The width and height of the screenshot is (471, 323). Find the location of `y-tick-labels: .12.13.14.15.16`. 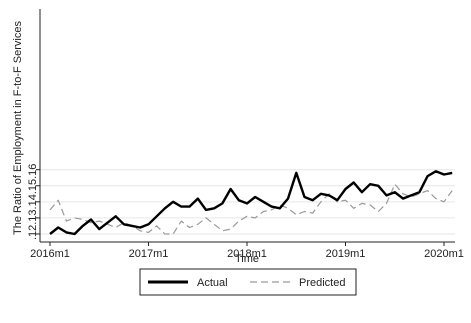

y-tick-labels: .12.13.14.15.16 is located at coordinates (33, 202).